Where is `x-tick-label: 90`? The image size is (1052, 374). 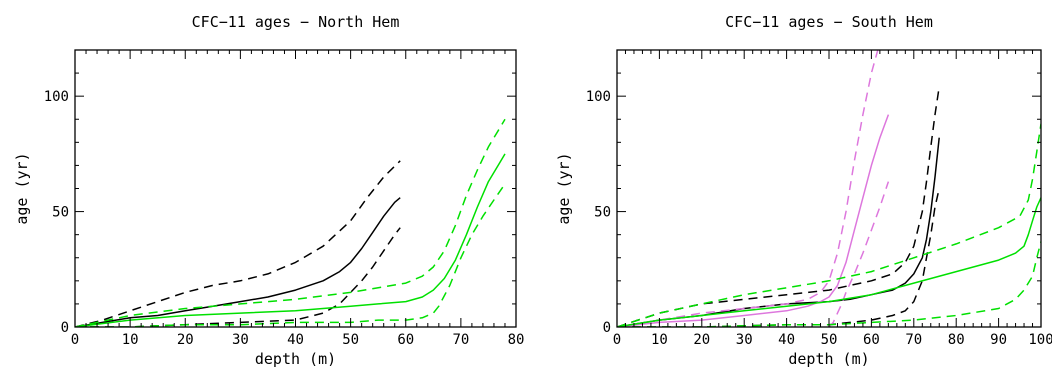 x-tick-label: 90 is located at coordinates (998, 340).